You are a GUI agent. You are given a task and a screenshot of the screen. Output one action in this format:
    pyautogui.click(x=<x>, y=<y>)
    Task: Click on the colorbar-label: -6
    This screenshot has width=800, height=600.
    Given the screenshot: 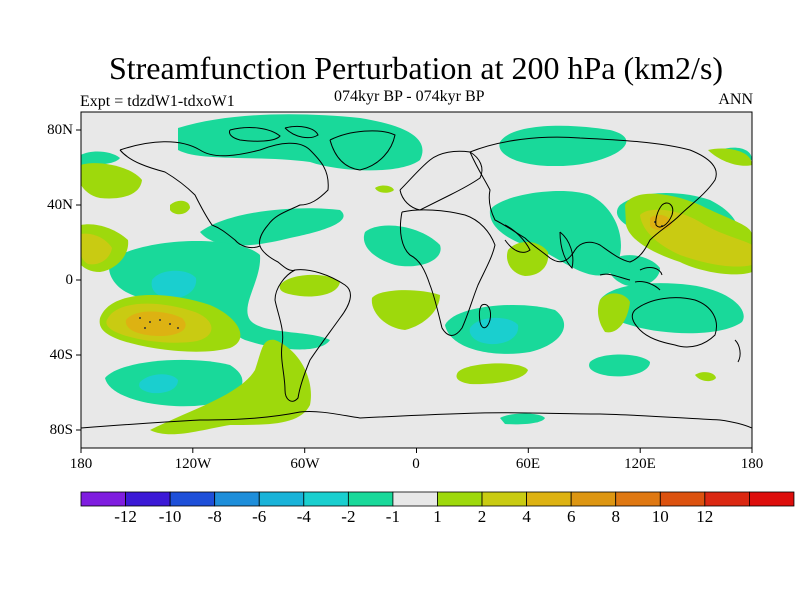 What is the action you would take?
    pyautogui.click(x=259, y=516)
    